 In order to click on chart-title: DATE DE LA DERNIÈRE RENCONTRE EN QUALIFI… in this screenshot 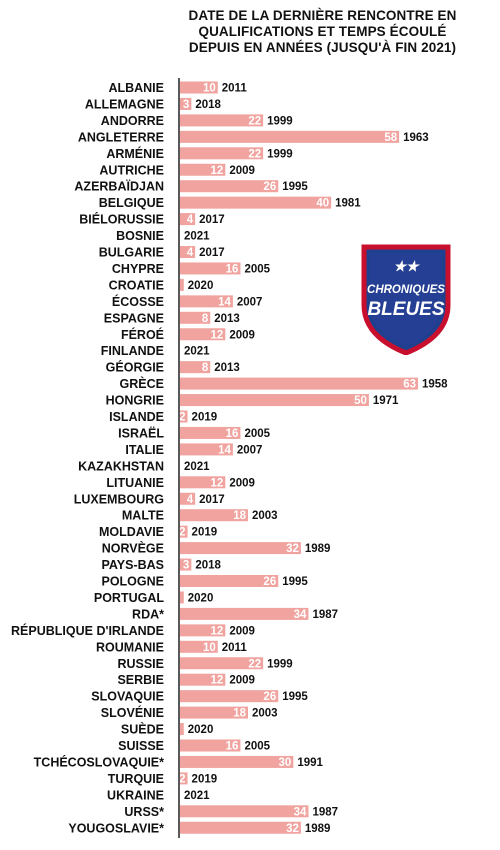, I will do `click(322, 32)`.